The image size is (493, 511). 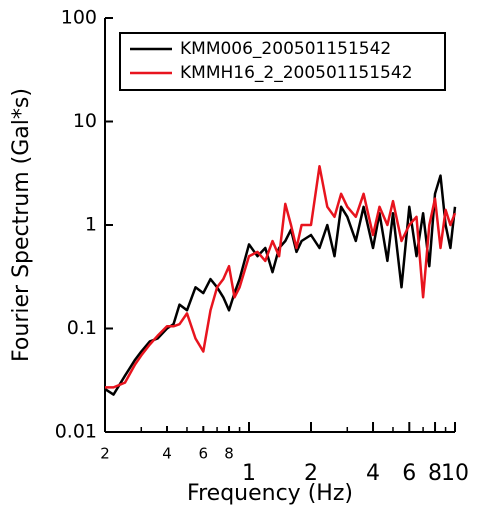 What do you see at coordinates (270, 493) in the screenshot?
I see `x-axis-label: Frequency (Hz)` at bounding box center [270, 493].